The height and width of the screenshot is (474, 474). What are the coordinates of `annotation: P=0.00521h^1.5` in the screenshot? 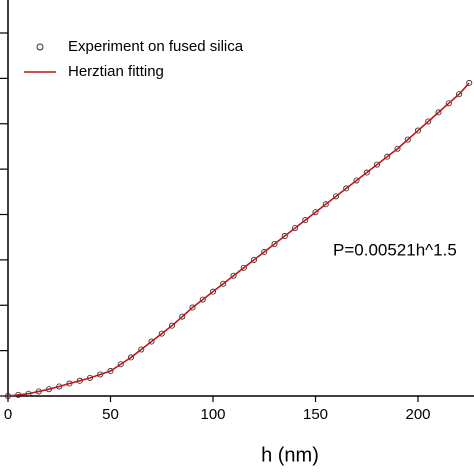 It's located at (395, 249).